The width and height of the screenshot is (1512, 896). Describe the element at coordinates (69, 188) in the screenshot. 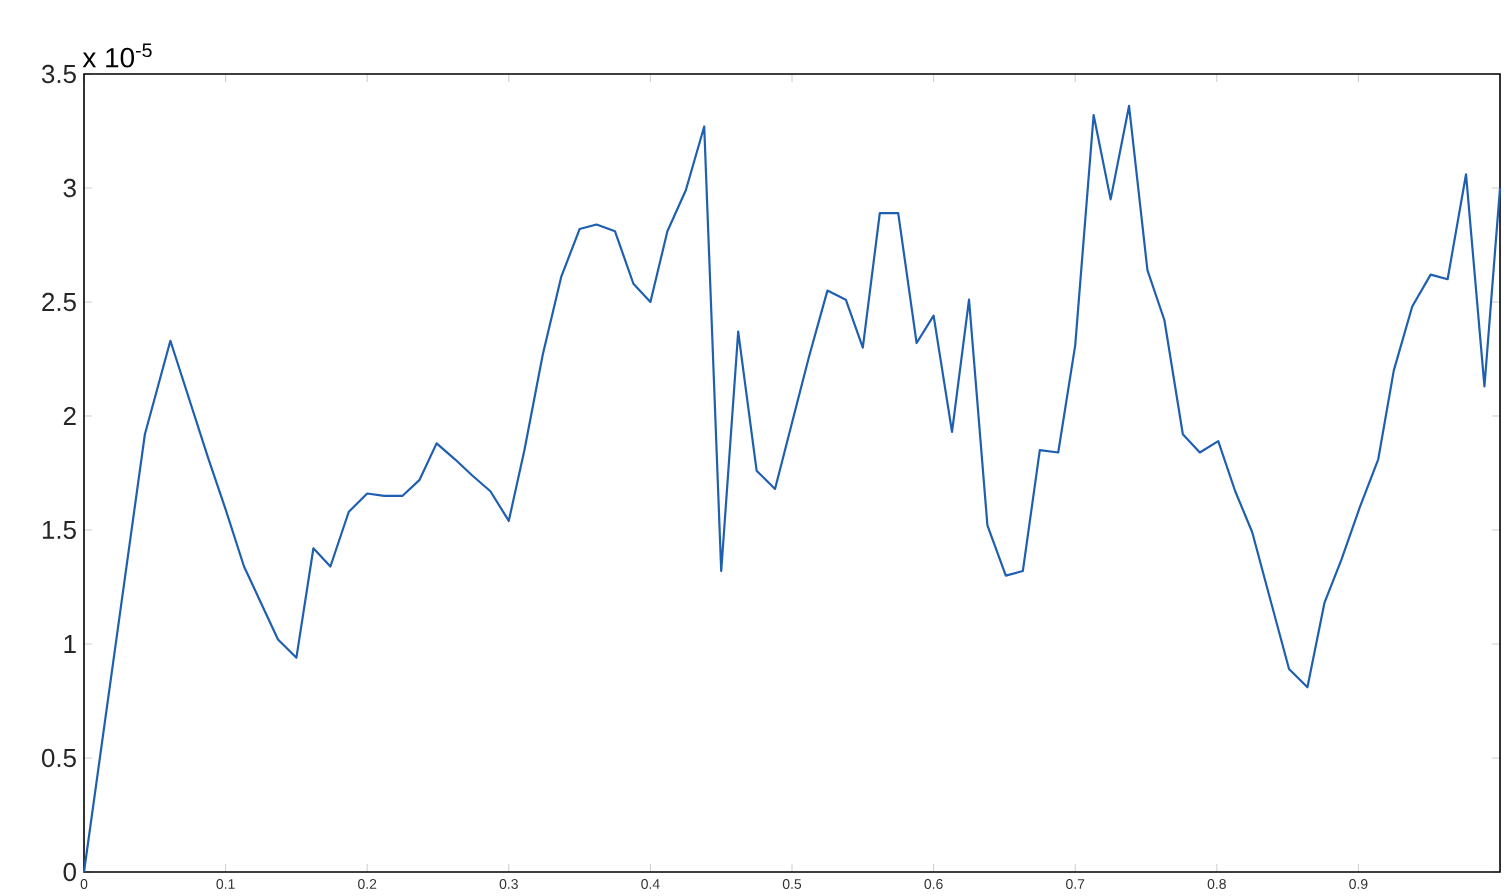

I see `y-tick-label: 3` at that location.